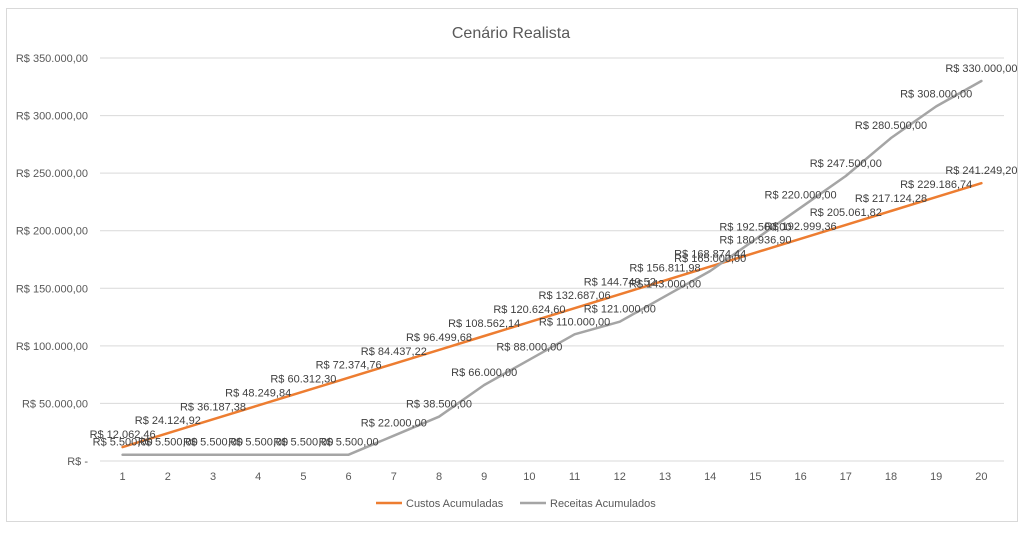  Describe the element at coordinates (755, 241) in the screenshot. I see `data-label: R$ 180.936,90` at that location.